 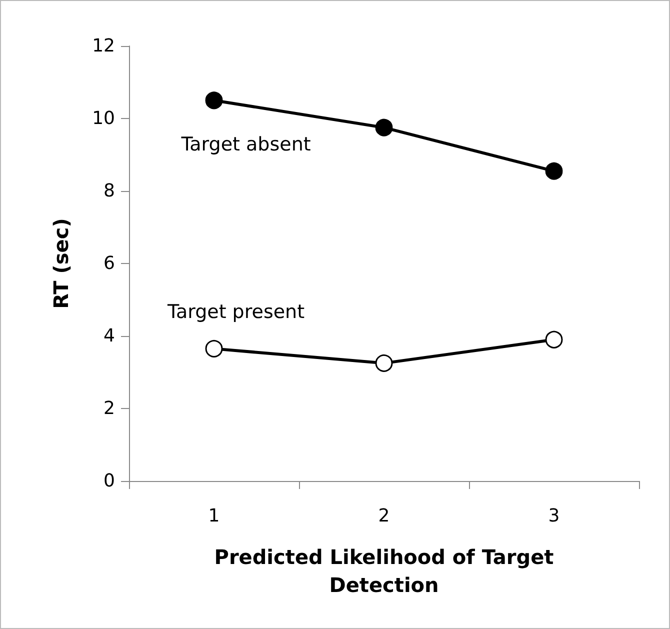 I want to click on series-label: Target absent, so click(x=245, y=145).